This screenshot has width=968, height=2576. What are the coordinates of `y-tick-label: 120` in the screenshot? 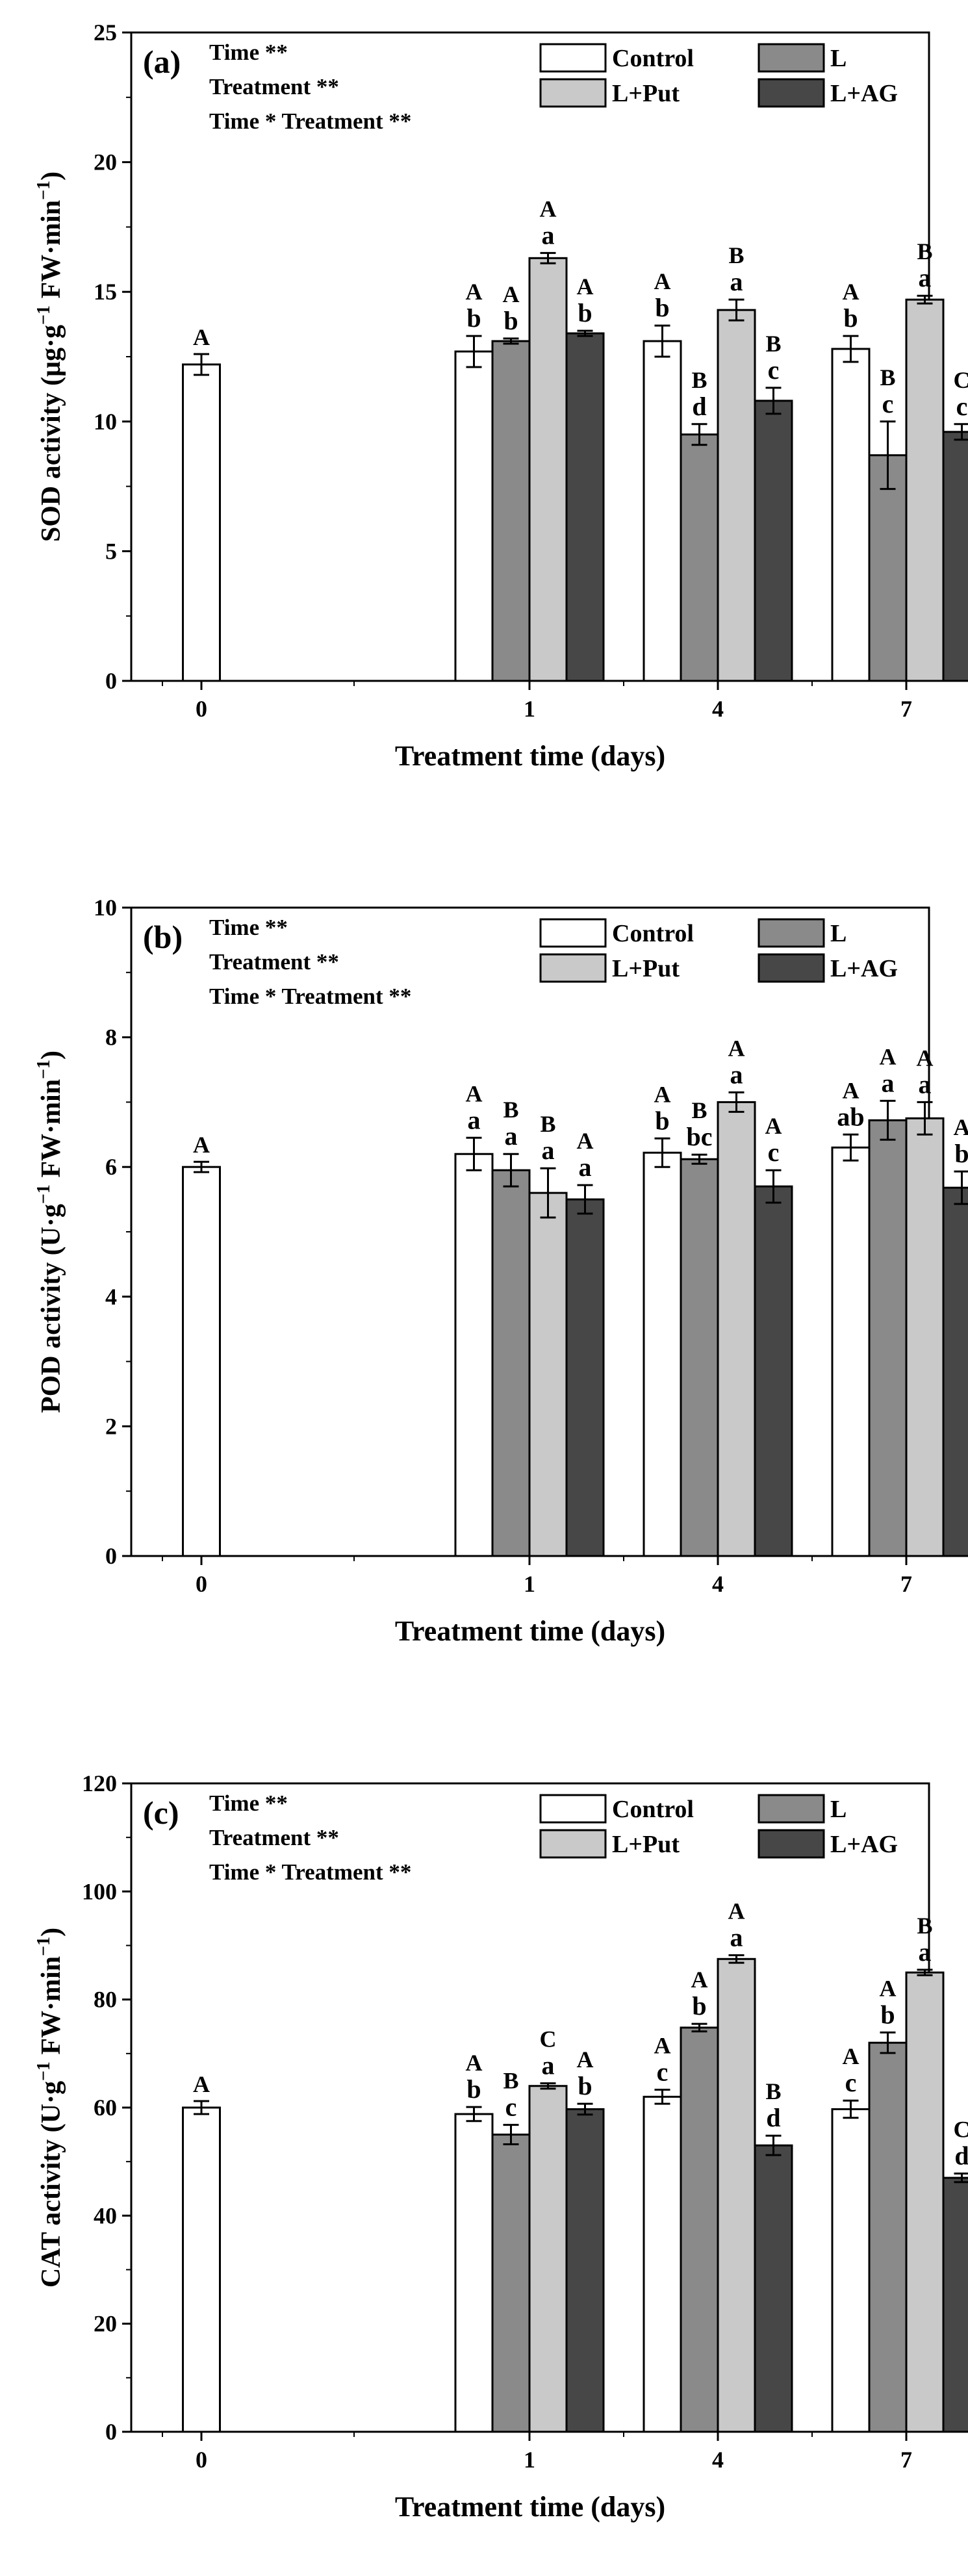 It's located at (99, 1783).